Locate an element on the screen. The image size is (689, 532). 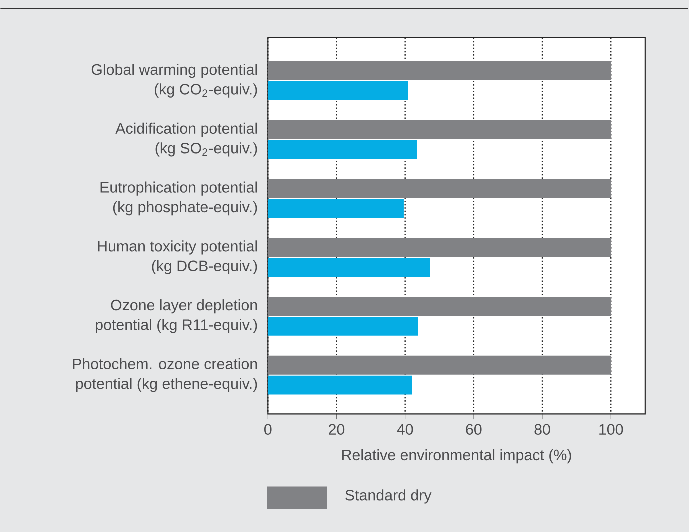
x-tick-label: 100 is located at coordinates (612, 429).